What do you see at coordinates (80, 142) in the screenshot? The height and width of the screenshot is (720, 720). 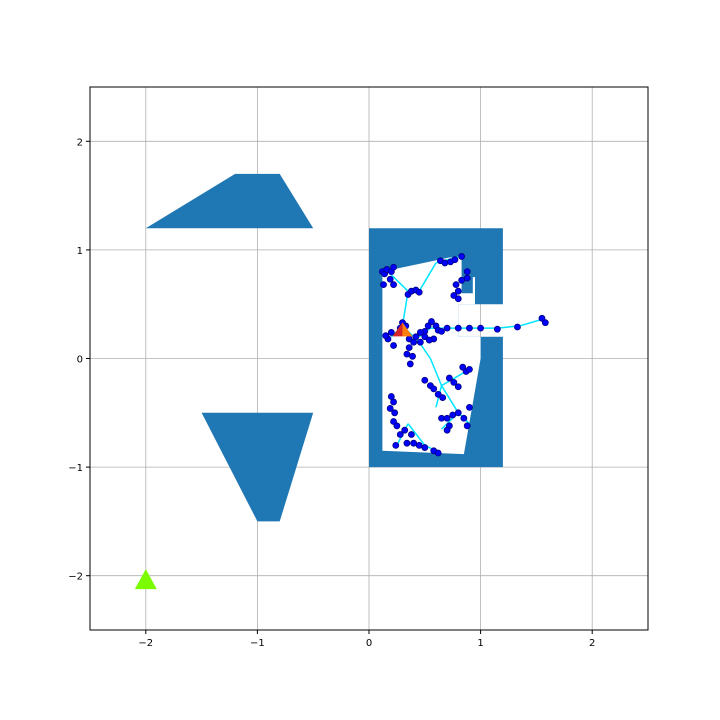 I see `y-tick-label: 2` at bounding box center [80, 142].